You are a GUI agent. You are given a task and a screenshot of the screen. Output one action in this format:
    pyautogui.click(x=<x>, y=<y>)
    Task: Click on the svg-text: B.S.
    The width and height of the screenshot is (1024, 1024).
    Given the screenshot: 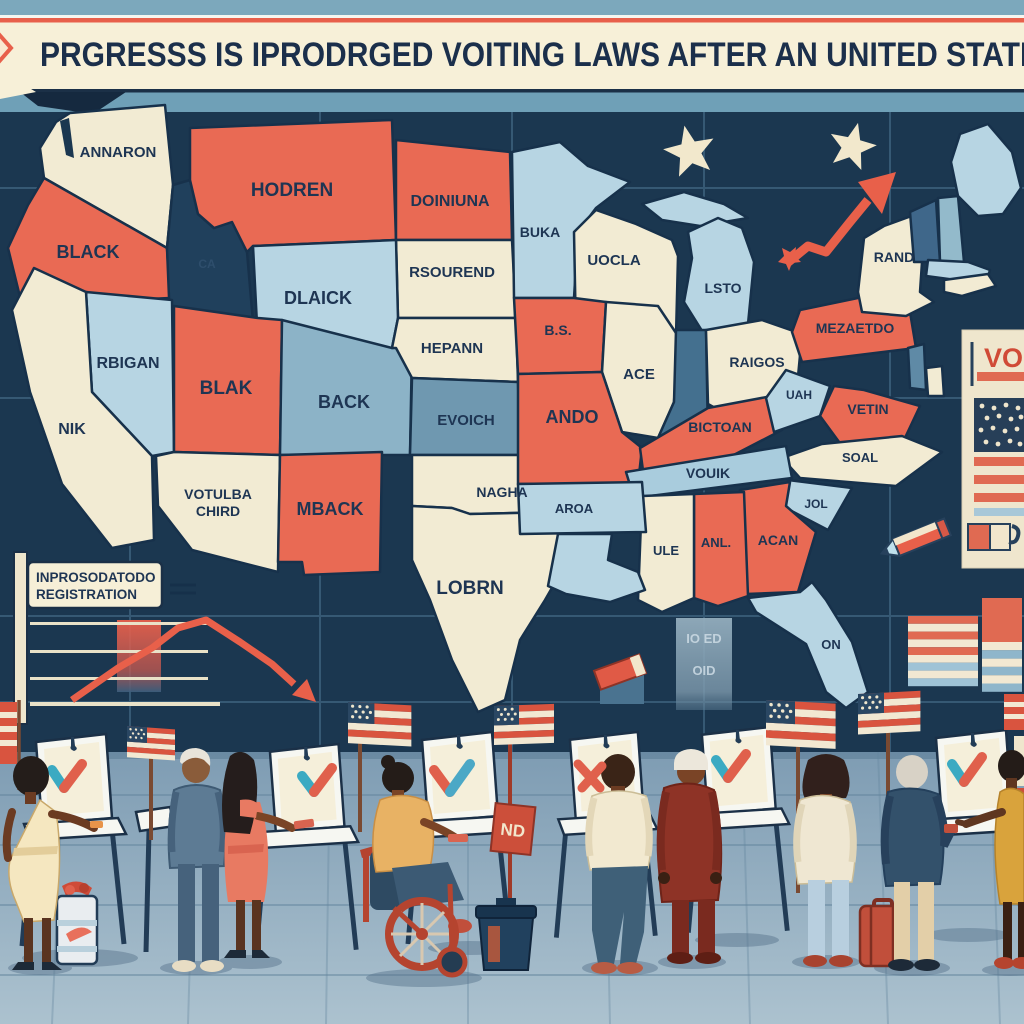 What is the action you would take?
    pyautogui.click(x=557, y=330)
    